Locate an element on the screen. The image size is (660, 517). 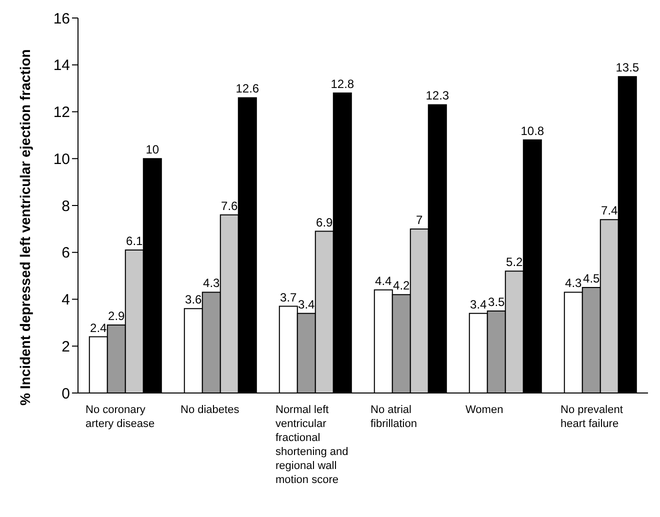
data-label: 5.2 is located at coordinates (515, 262).